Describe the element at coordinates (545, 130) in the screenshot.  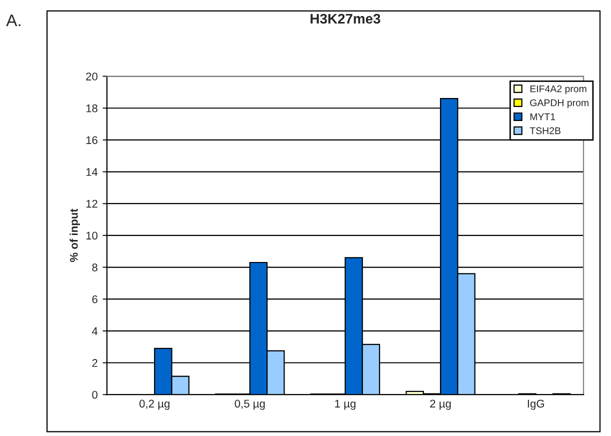
I see `legend-label: TSH2B` at that location.